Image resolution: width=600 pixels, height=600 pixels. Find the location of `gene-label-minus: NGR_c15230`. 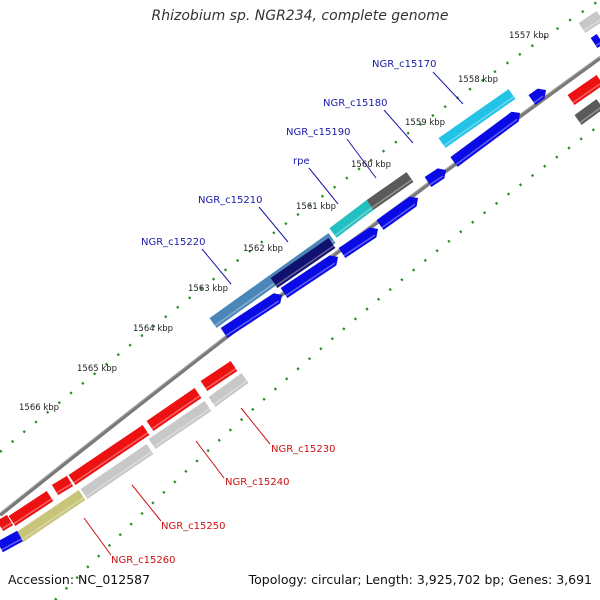

gene-label-minus: NGR_c15230 is located at coordinates (303, 449).